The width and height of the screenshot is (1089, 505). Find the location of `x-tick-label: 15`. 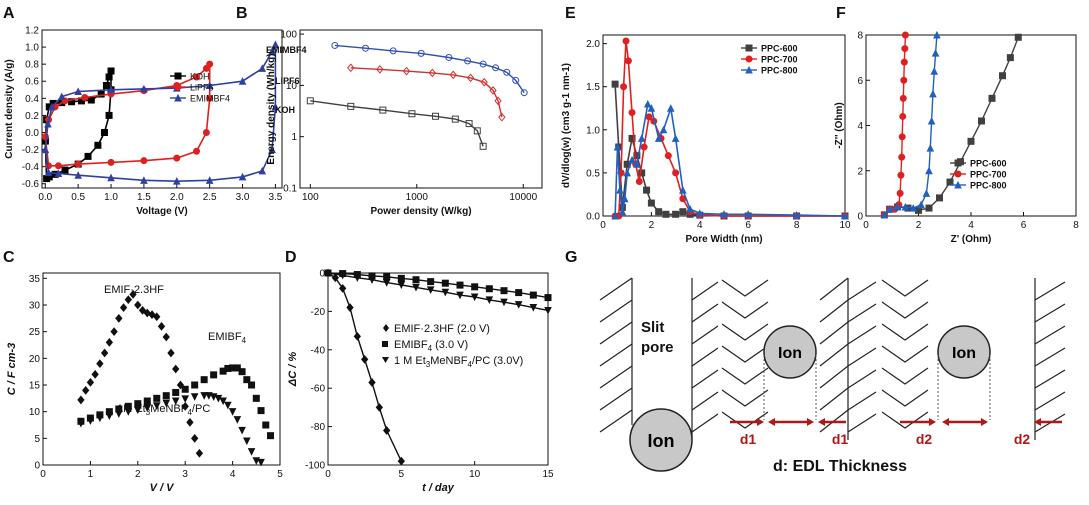

x-tick-label: 15 is located at coordinates (548, 474).